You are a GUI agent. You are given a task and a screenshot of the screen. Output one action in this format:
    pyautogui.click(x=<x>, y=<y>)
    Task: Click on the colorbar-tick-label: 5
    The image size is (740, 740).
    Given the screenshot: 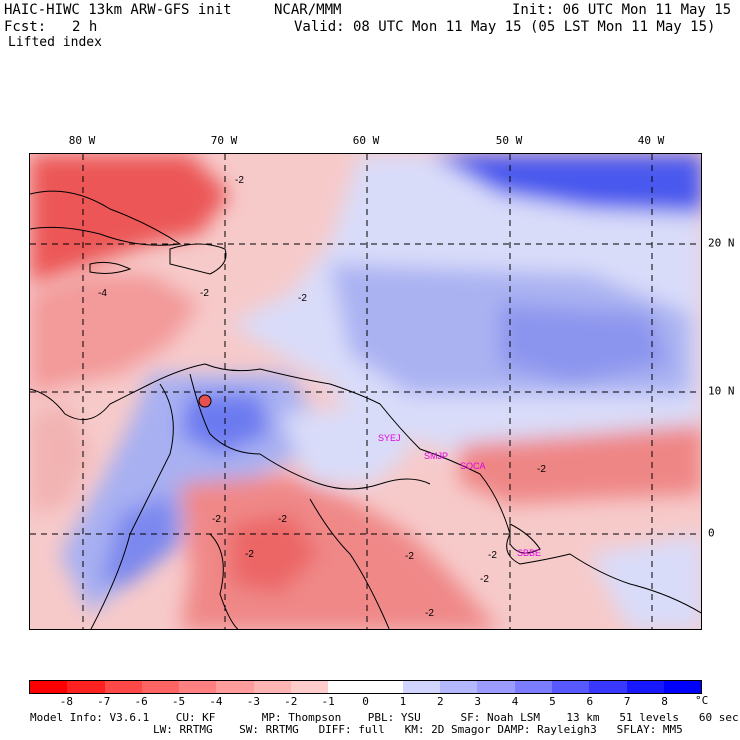 What is the action you would take?
    pyautogui.click(x=552, y=701)
    